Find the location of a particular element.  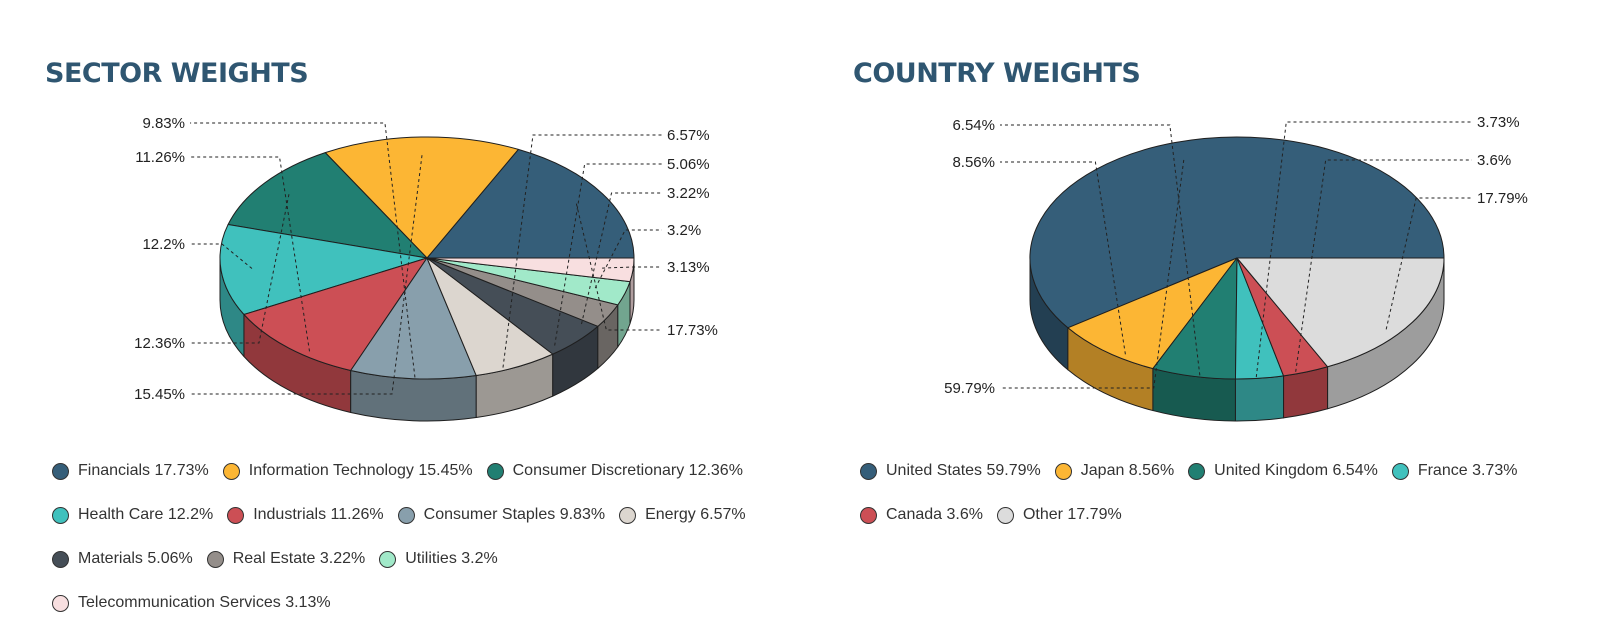

sector-leader-telecommunication-services is located at coordinates (632, 267).